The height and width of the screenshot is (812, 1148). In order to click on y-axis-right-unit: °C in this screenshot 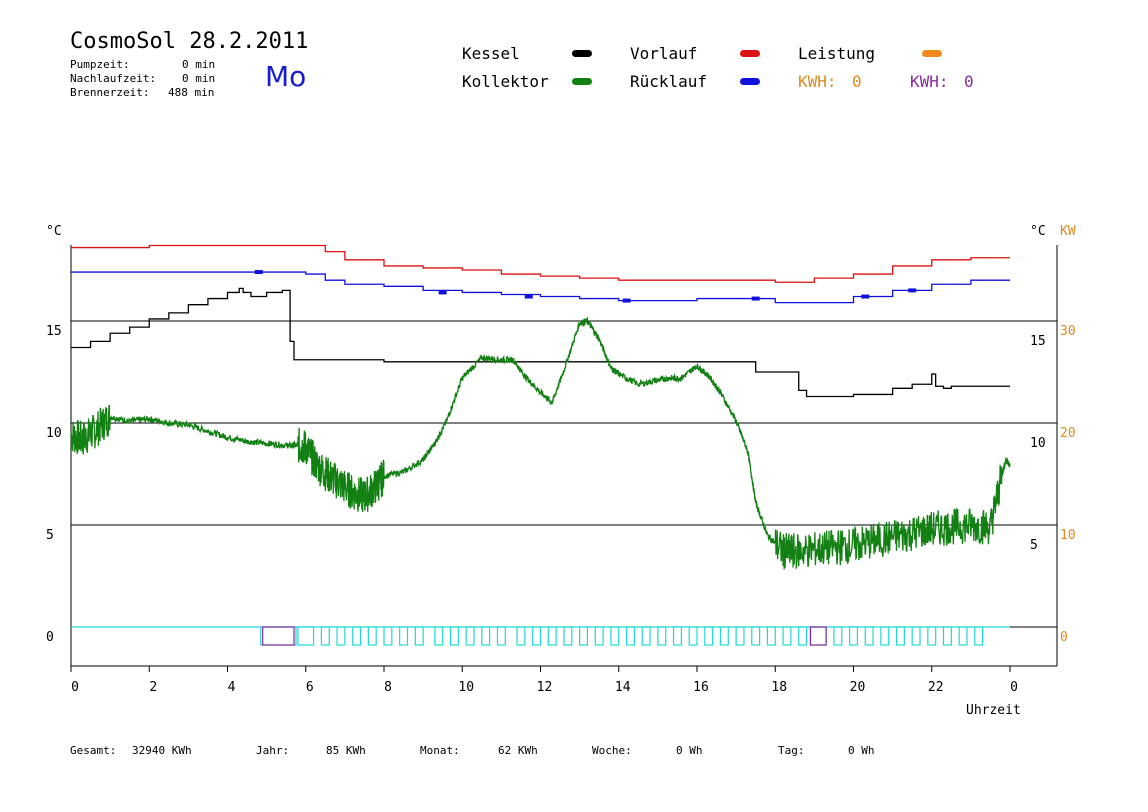, I will do `click(1038, 231)`.